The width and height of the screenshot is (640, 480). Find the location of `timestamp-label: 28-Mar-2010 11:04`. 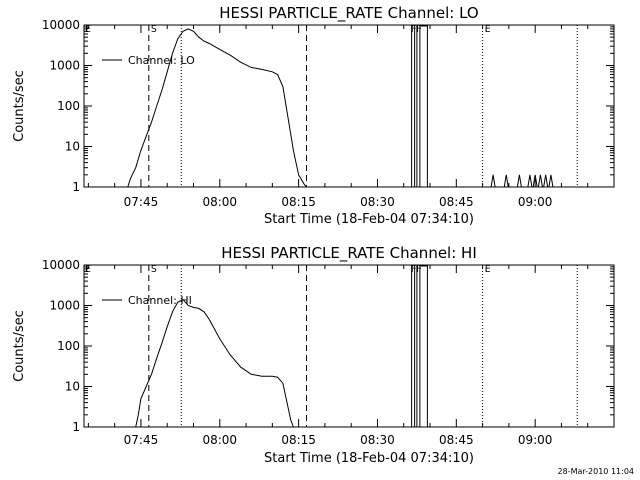

timestamp-label: 28-Mar-2010 11:04 is located at coordinates (596, 471).